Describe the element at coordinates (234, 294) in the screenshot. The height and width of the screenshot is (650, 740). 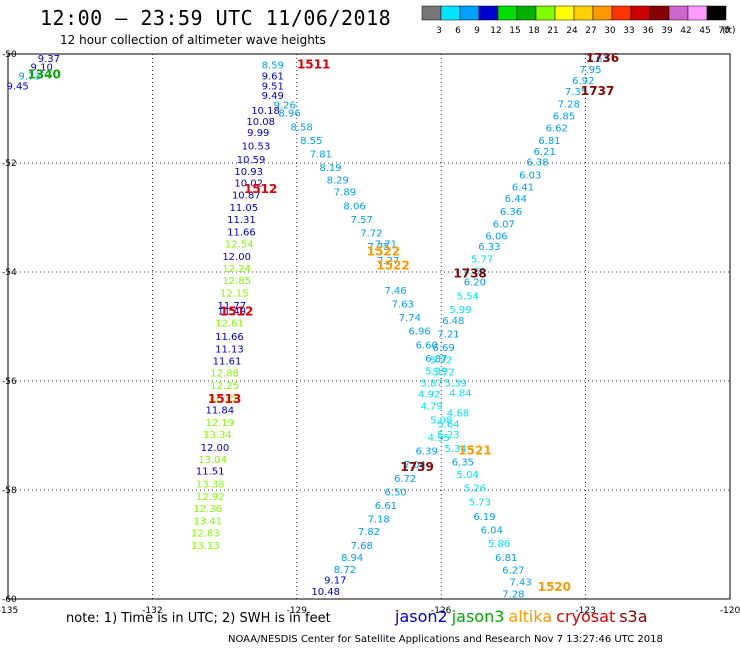
I see `wave-height-value: 12.15` at that location.